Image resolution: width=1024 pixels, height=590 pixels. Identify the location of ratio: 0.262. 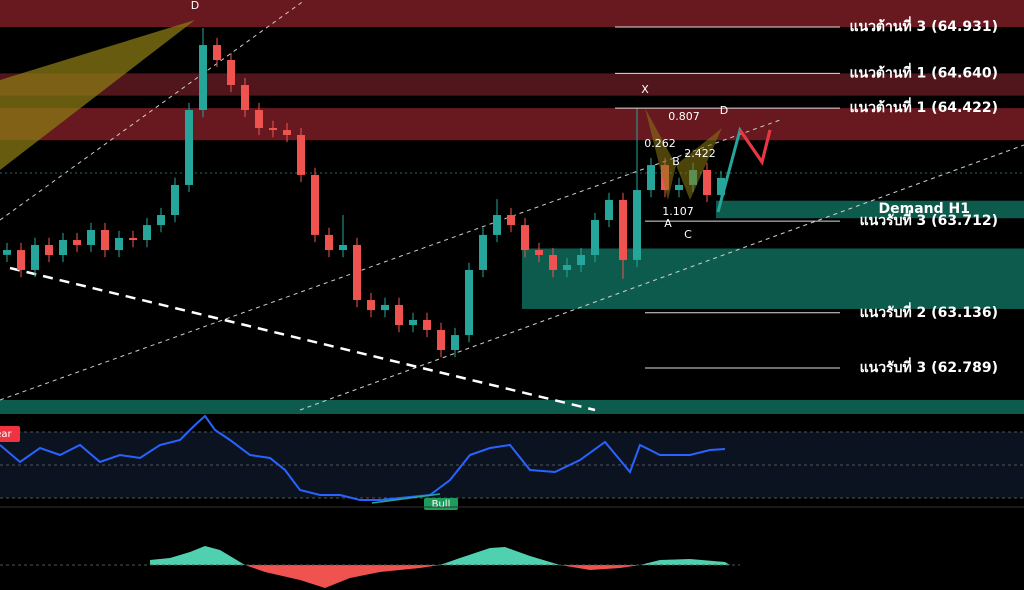
(660, 143).